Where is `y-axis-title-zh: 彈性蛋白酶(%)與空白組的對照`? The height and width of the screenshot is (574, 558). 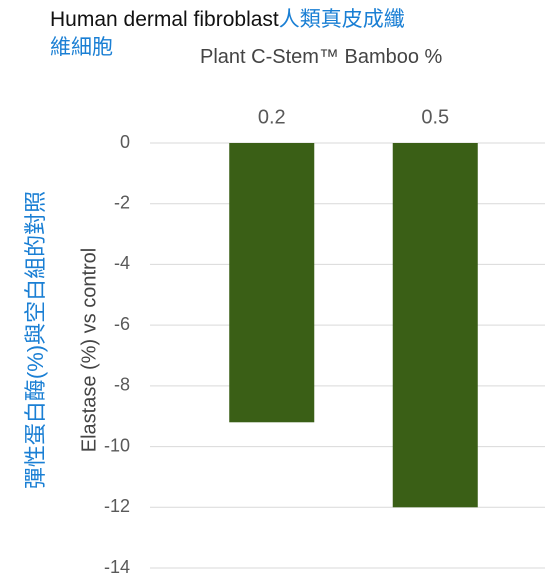 y-axis-title-zh: 彈性蛋白酶(%)與空白組的對照 is located at coordinates (35, 340).